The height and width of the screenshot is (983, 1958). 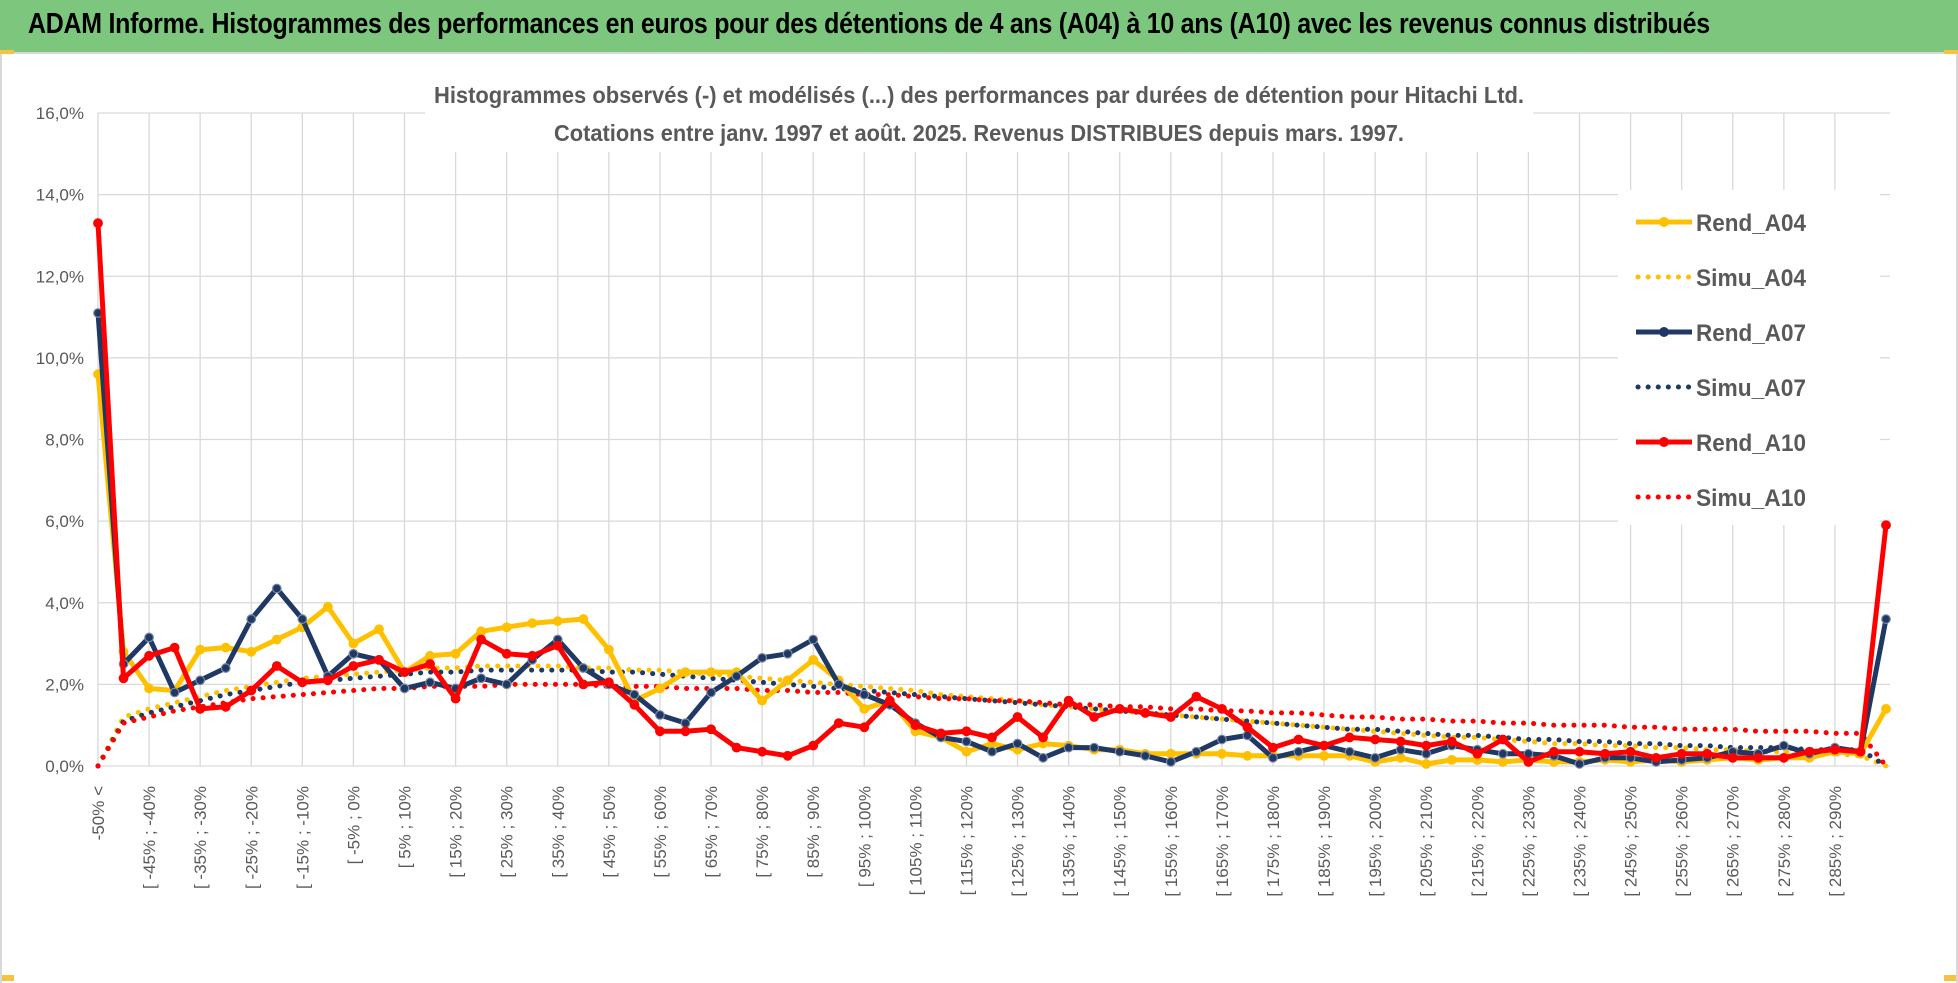 I want to click on x-tick-label: [ 115% ; 120%, so click(x=966, y=840).